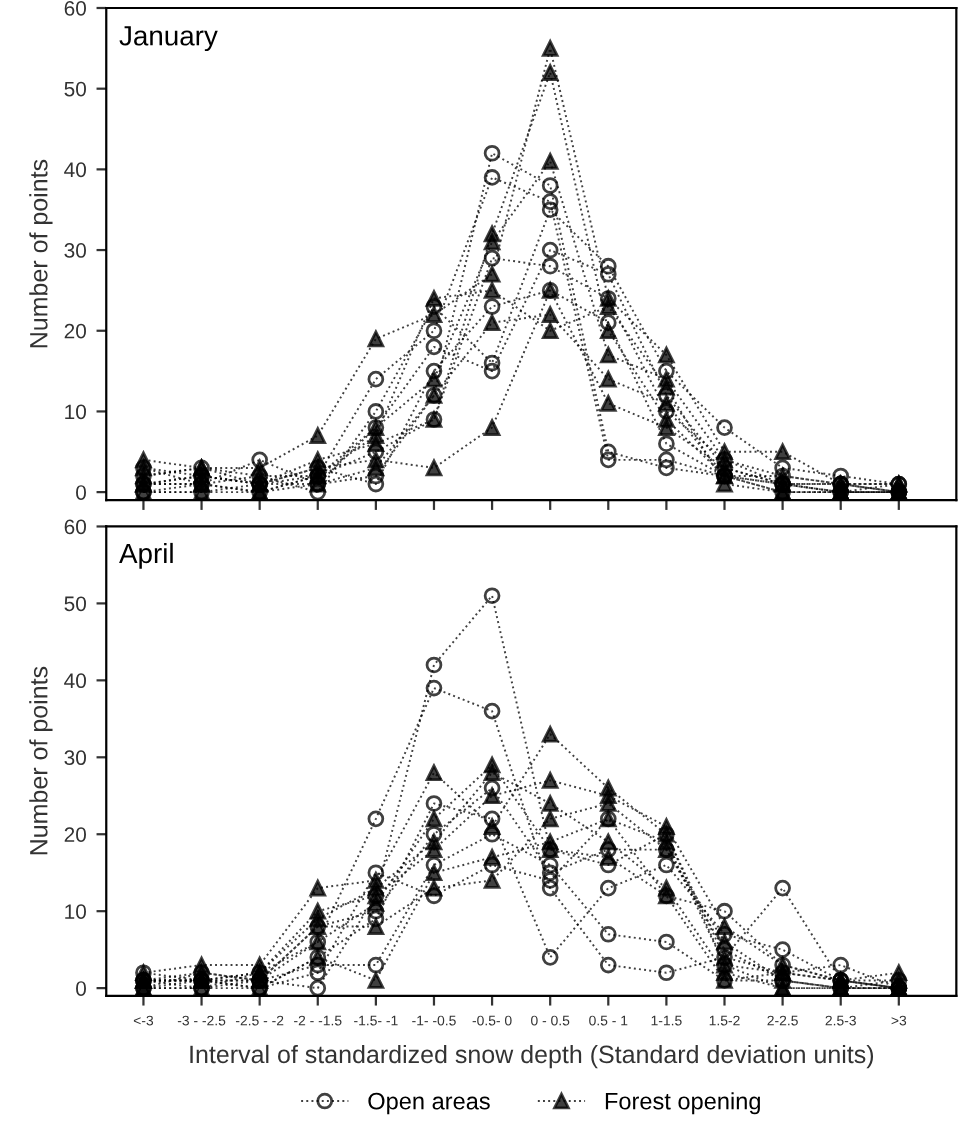 This screenshot has height=1142, width=966. I want to click on x-axis-title: Interval of standardized snow depth (Standard deviation units), so click(532, 1056).